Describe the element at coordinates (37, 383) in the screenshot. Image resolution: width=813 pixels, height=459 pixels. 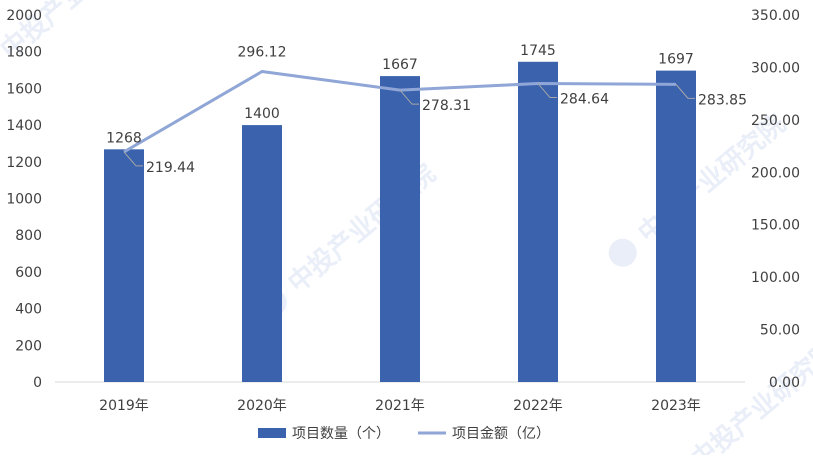
I see `y-left-tick-label: 0` at that location.